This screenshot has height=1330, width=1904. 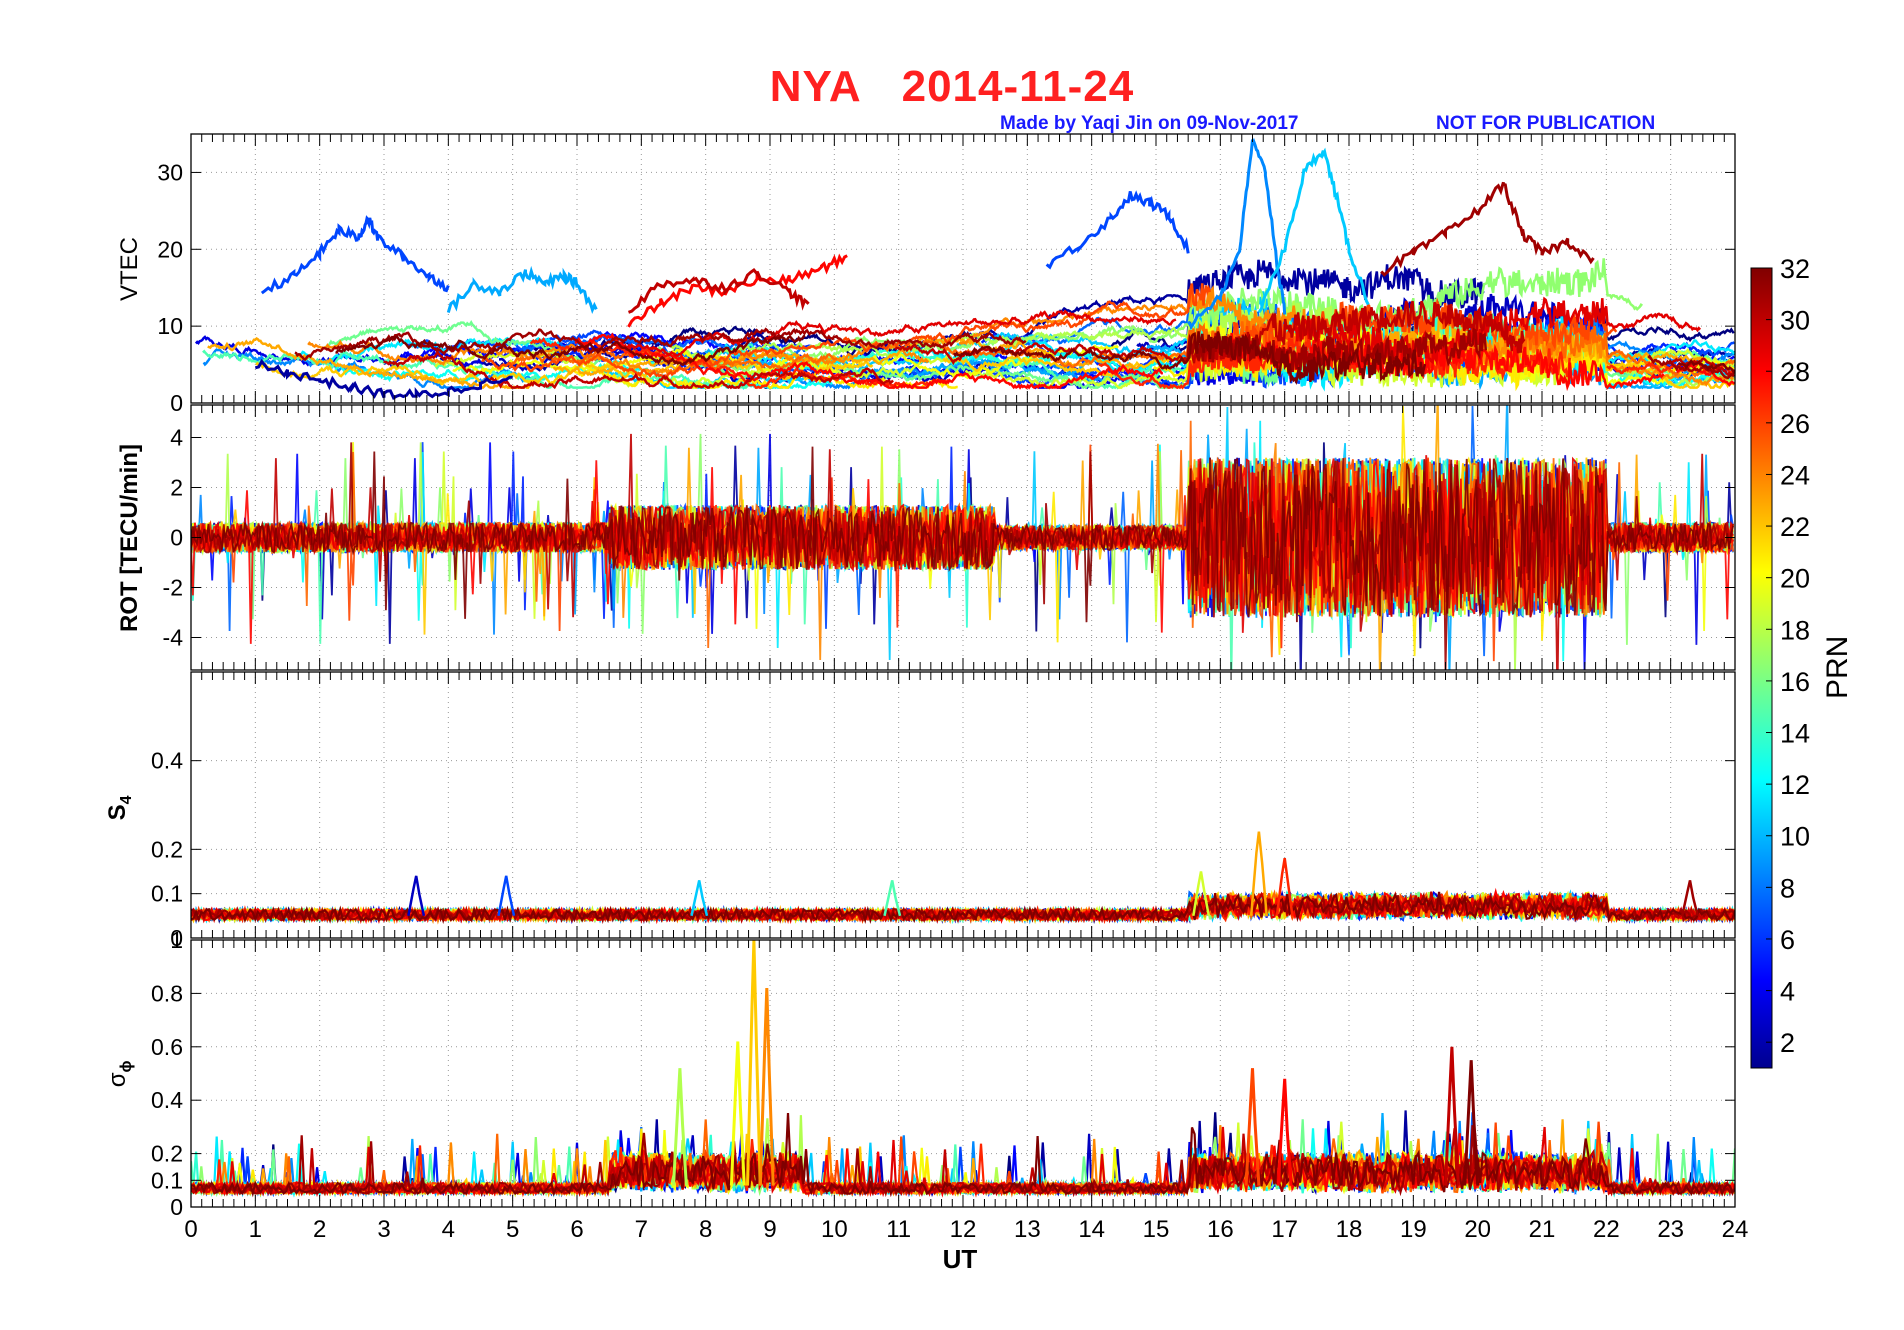 What do you see at coordinates (1546, 123) in the screenshot?
I see `publication-notice: NOT FOR PUBLICATION` at bounding box center [1546, 123].